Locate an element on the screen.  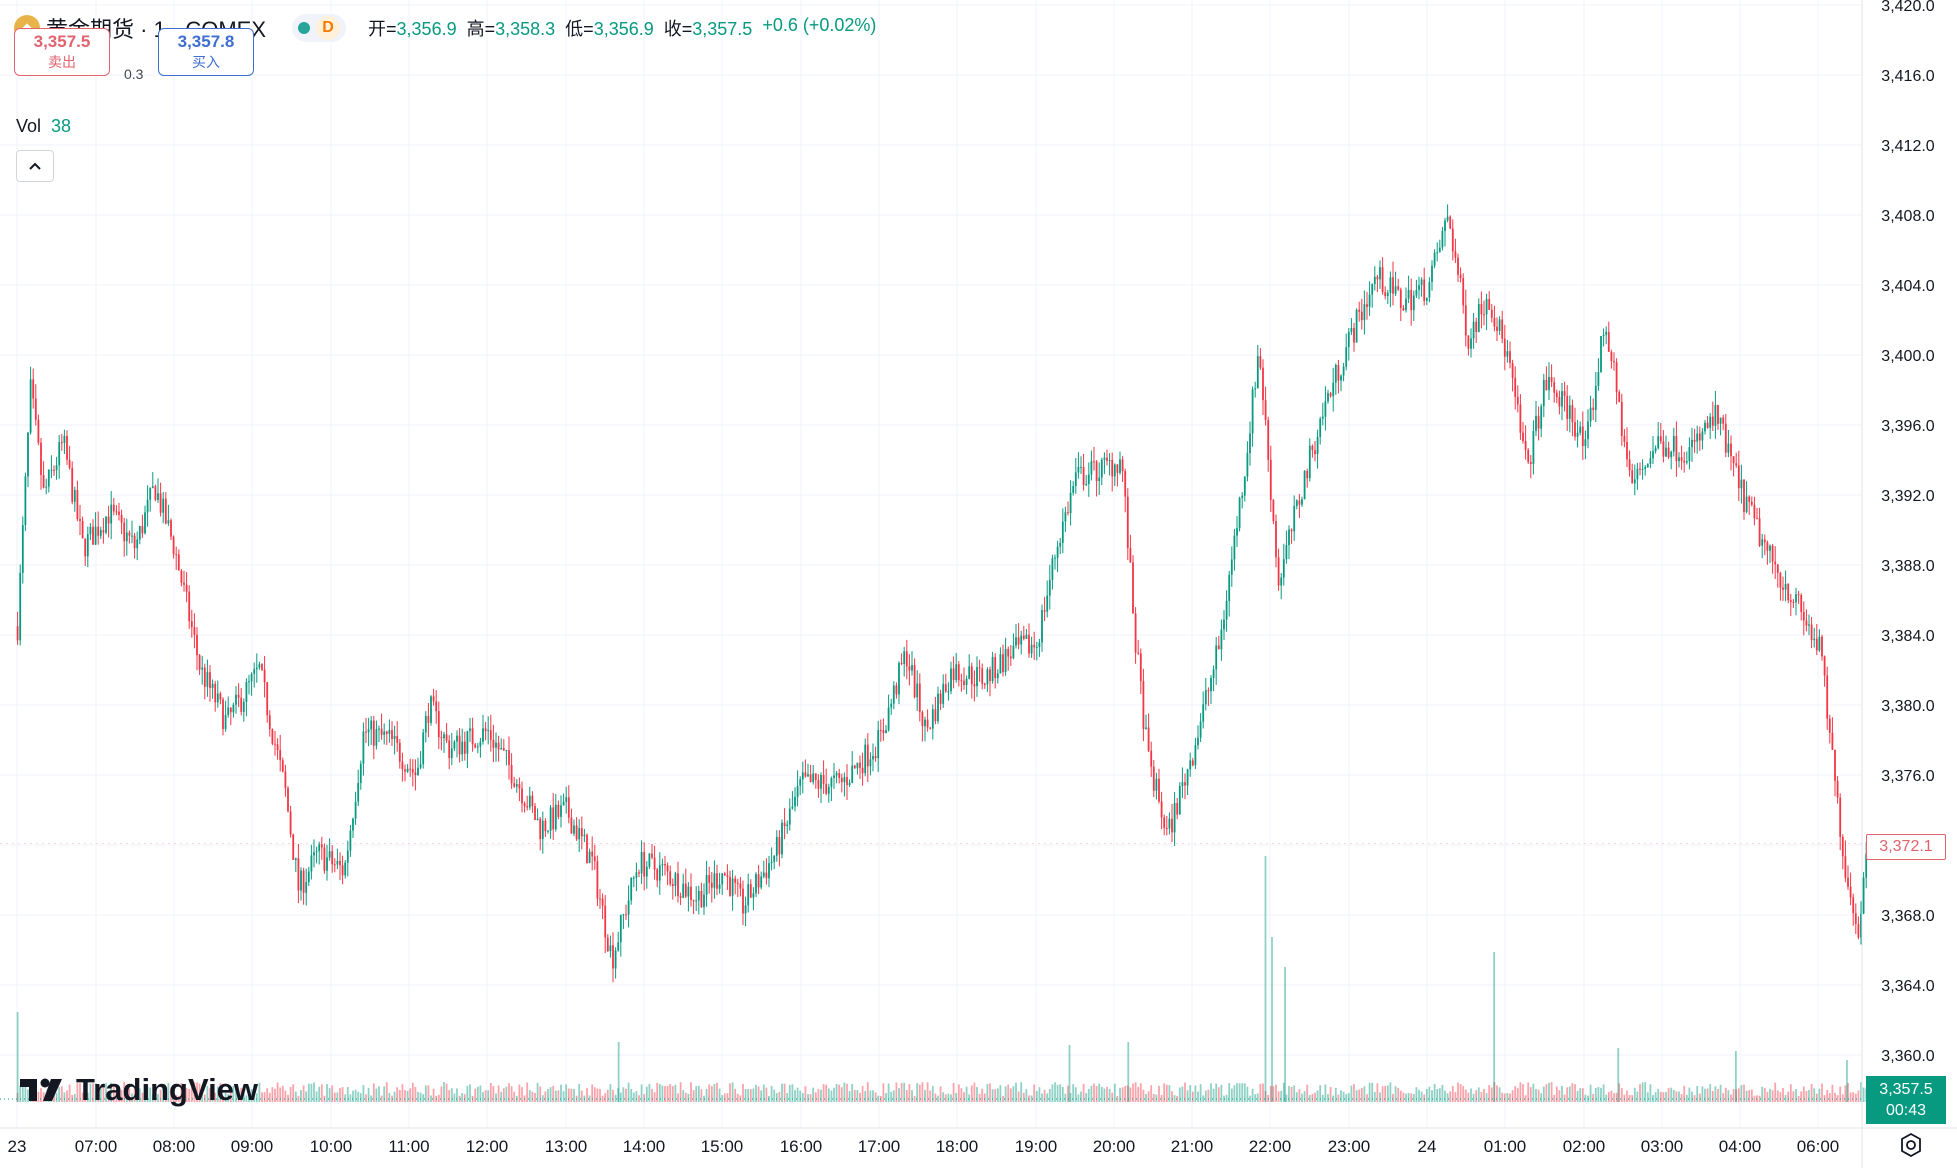
y-tick-label: 3,368.0 is located at coordinates (1907, 916).